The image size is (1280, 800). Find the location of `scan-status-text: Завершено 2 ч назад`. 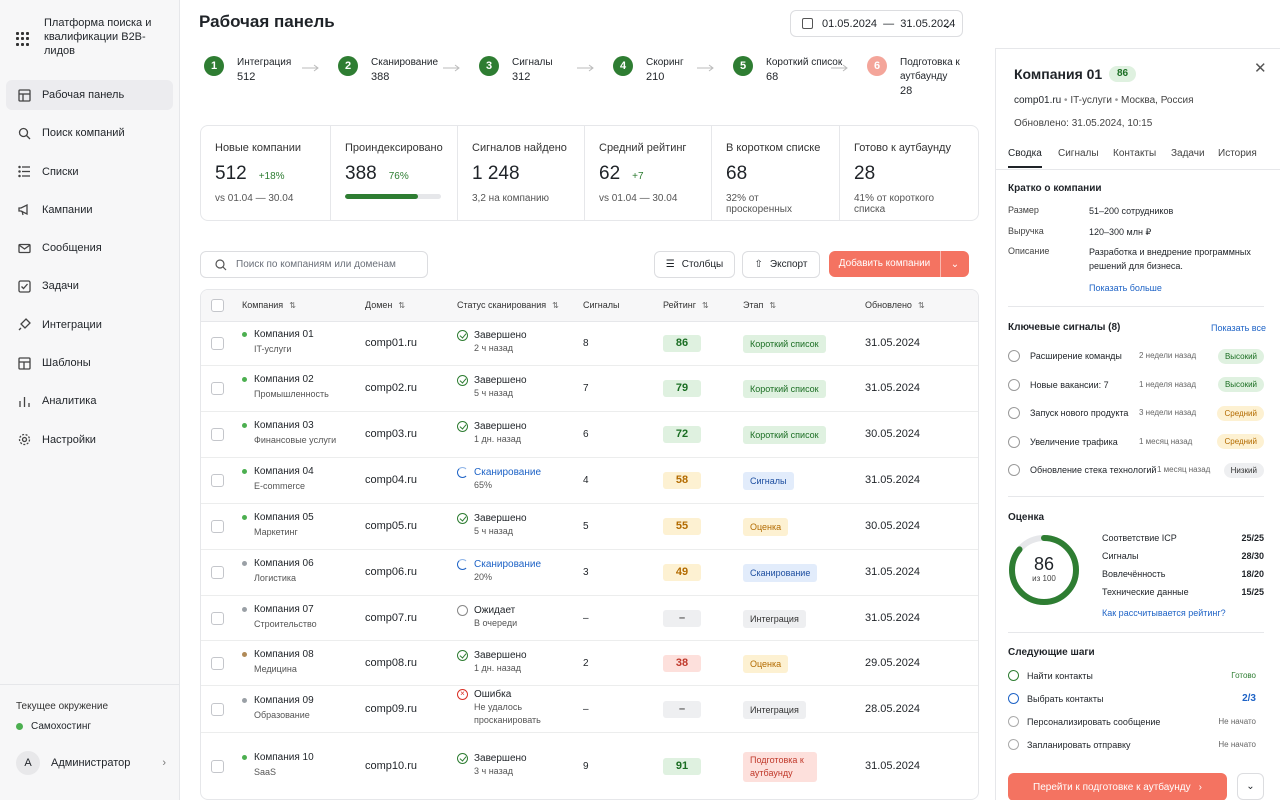

scan-status-text: Завершено 2 ч назад is located at coordinates (500, 342).